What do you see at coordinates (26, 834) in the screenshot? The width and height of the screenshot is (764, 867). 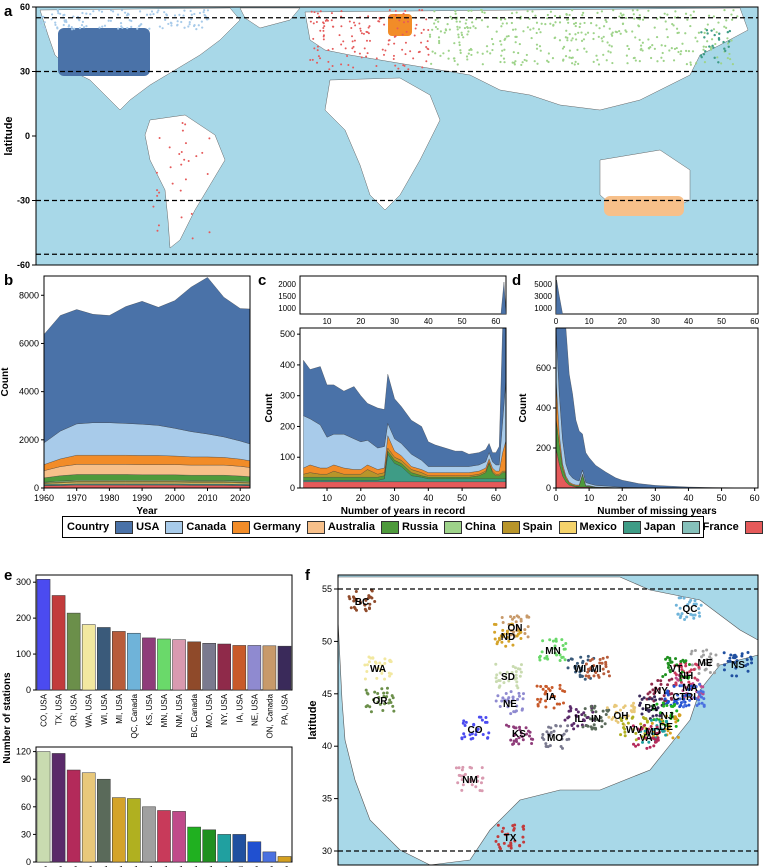 I see `y-tick-label: 30` at bounding box center [26, 834].